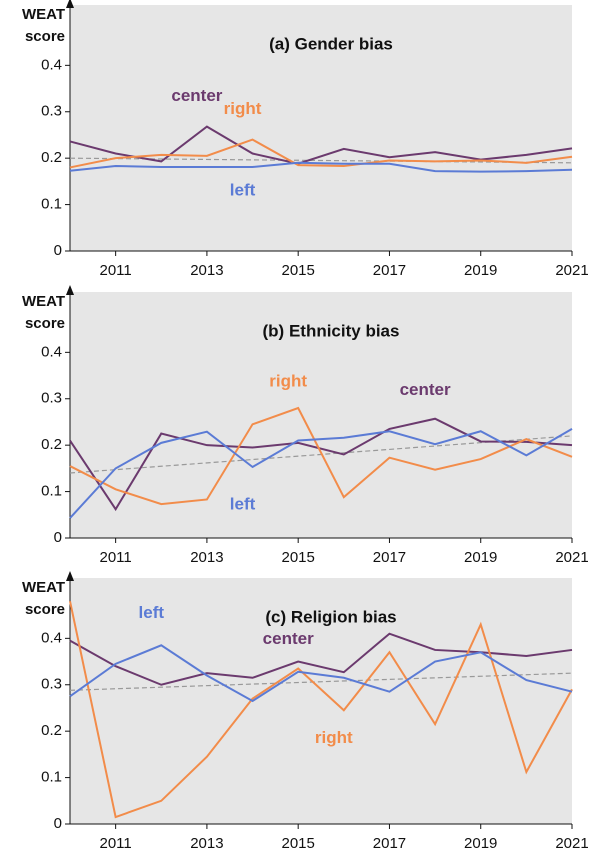 This screenshot has width=590, height=854. I want to click on chart-title: (b) Ethnicity bias, so click(331, 330).